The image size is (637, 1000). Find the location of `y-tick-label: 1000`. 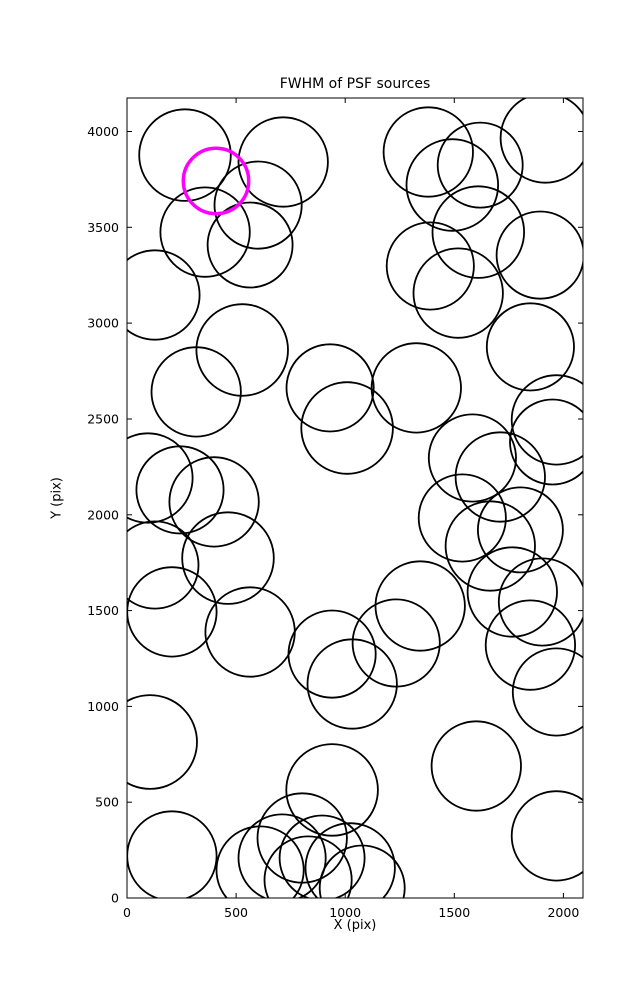

y-tick-label: 1000 is located at coordinates (103, 706).